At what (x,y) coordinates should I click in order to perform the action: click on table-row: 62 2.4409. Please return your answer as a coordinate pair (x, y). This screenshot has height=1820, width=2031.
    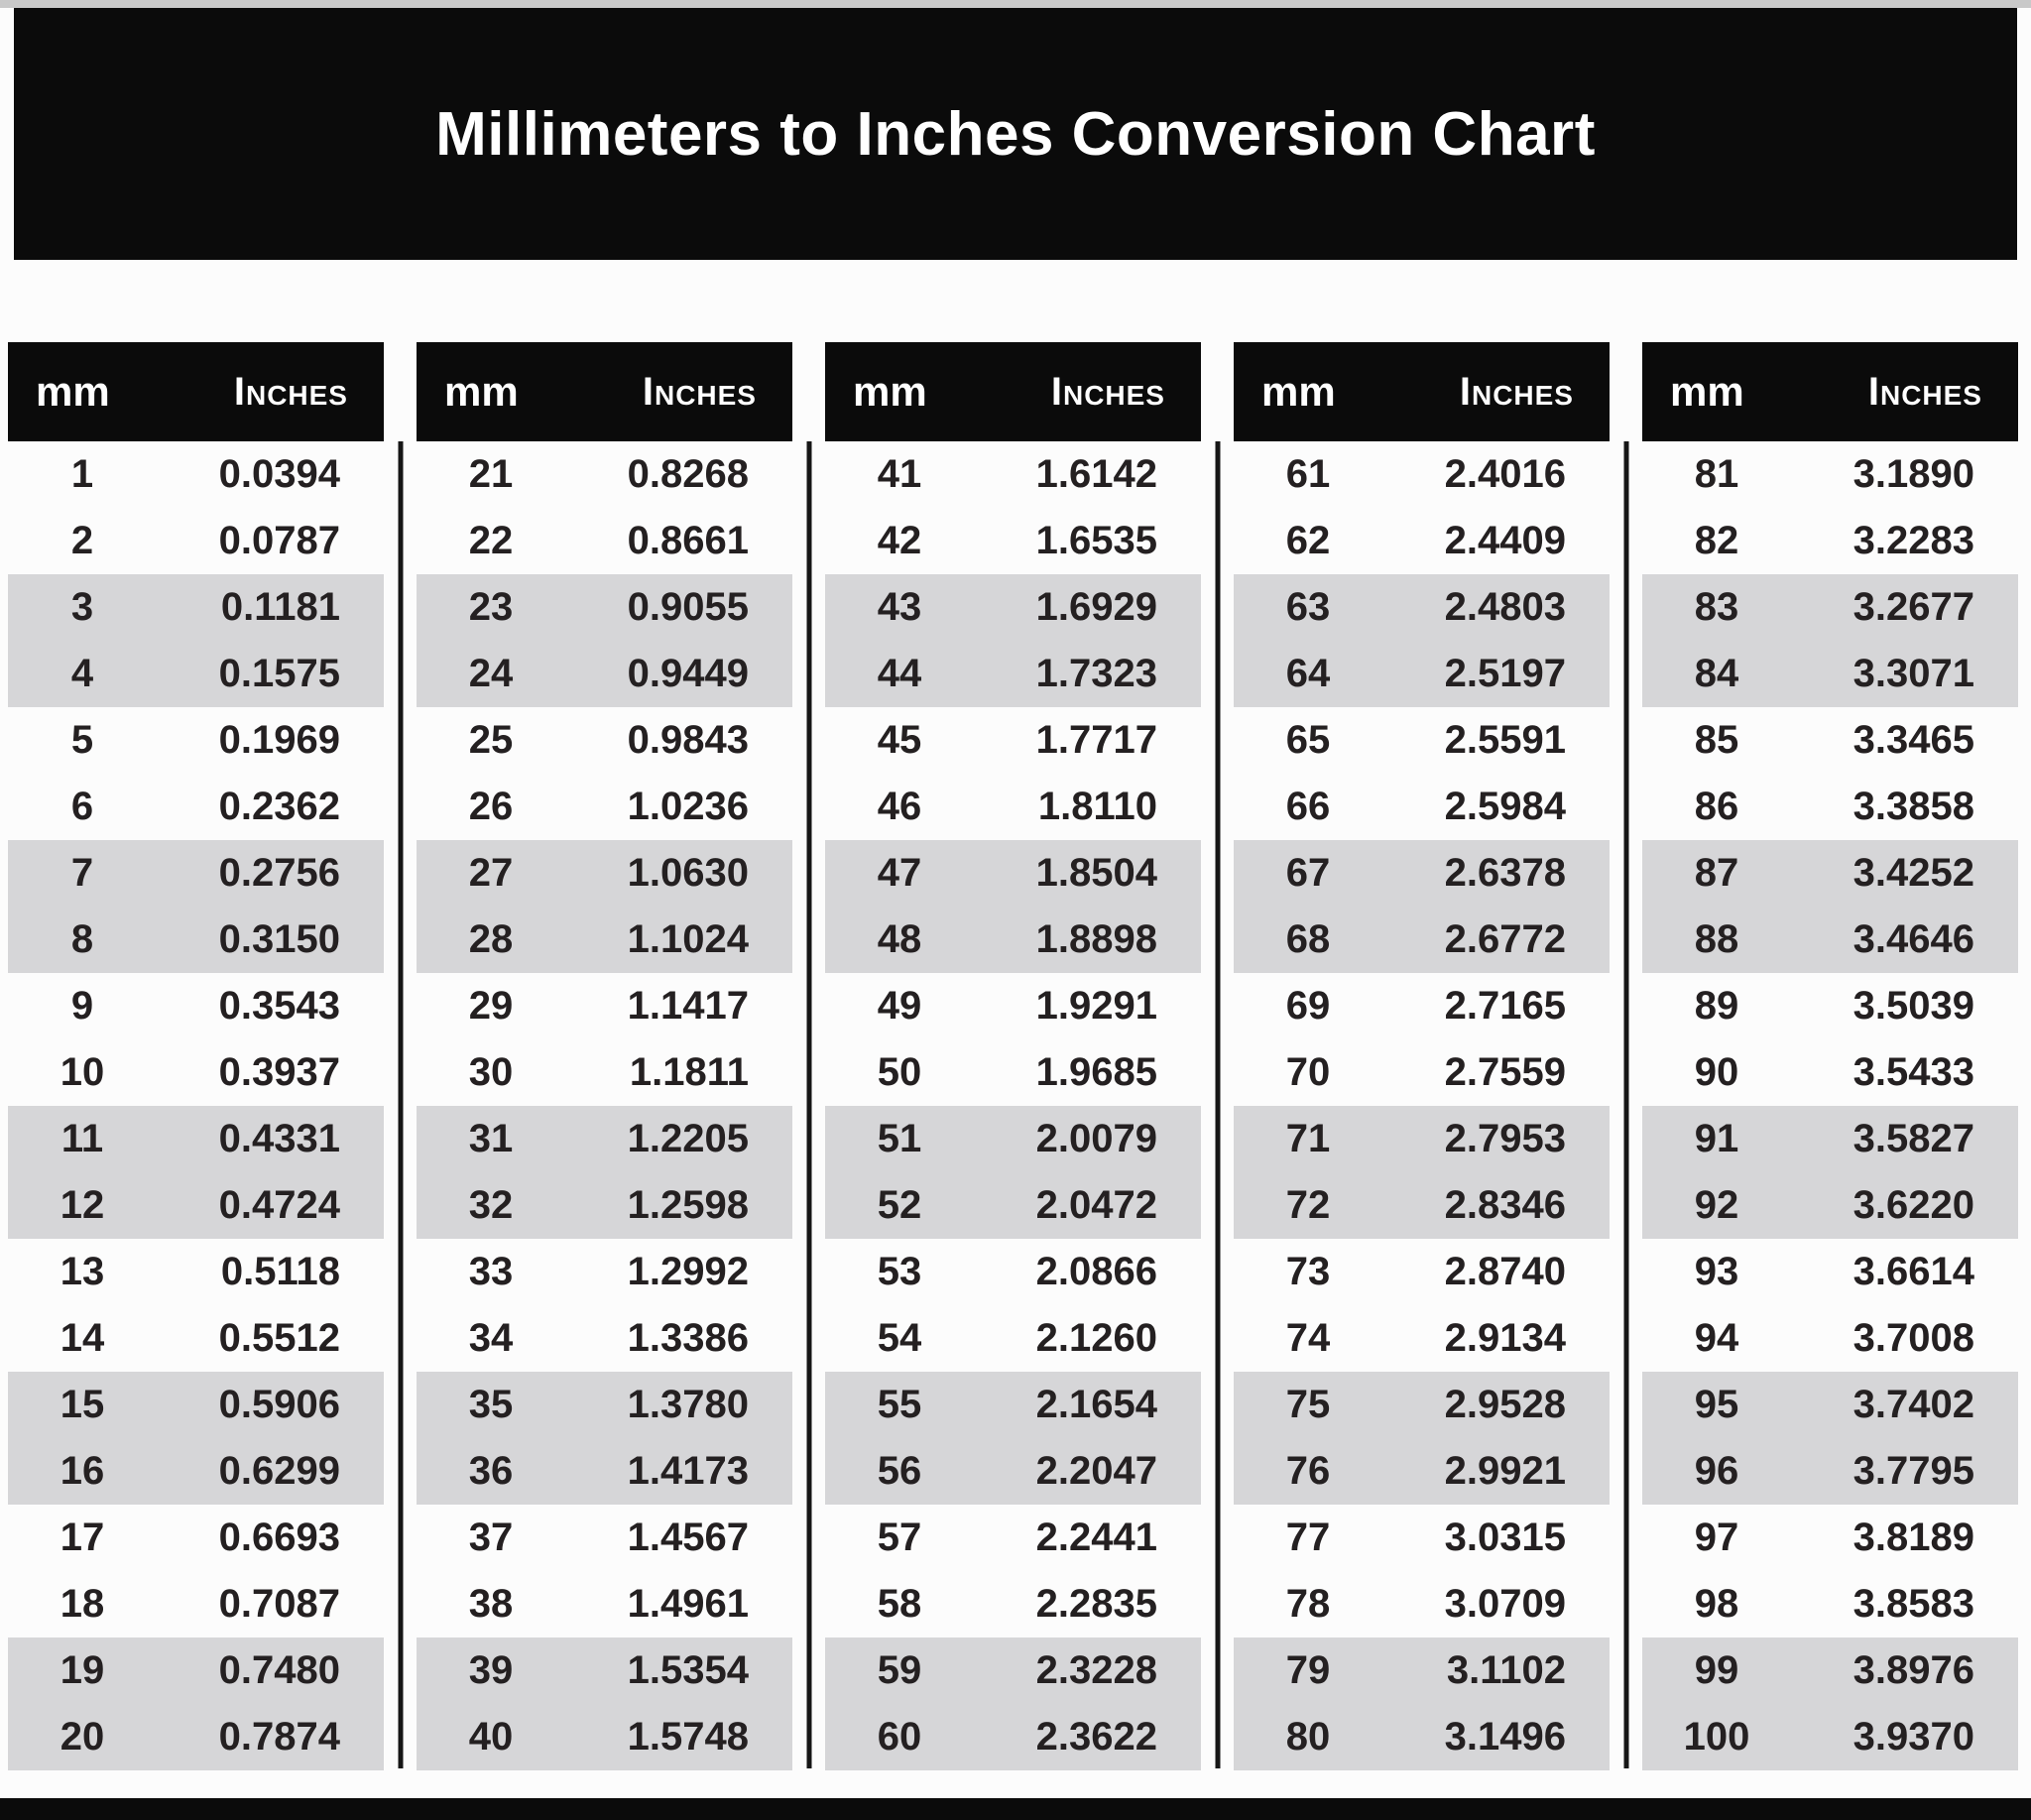
    Looking at the image, I should click on (1422, 541).